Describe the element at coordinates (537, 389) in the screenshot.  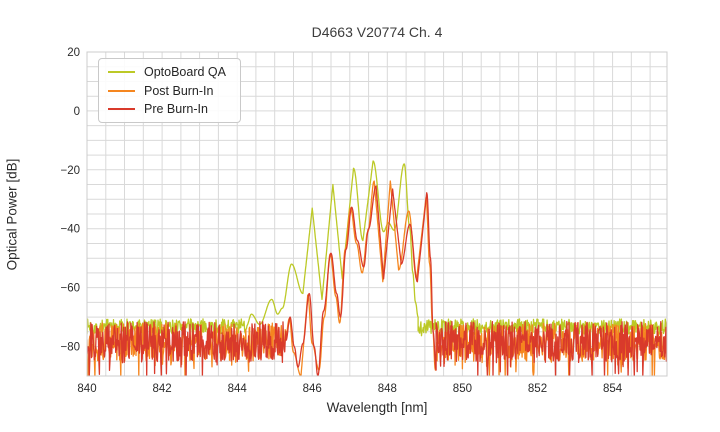
I see `x-tick-label-852: 852` at that location.